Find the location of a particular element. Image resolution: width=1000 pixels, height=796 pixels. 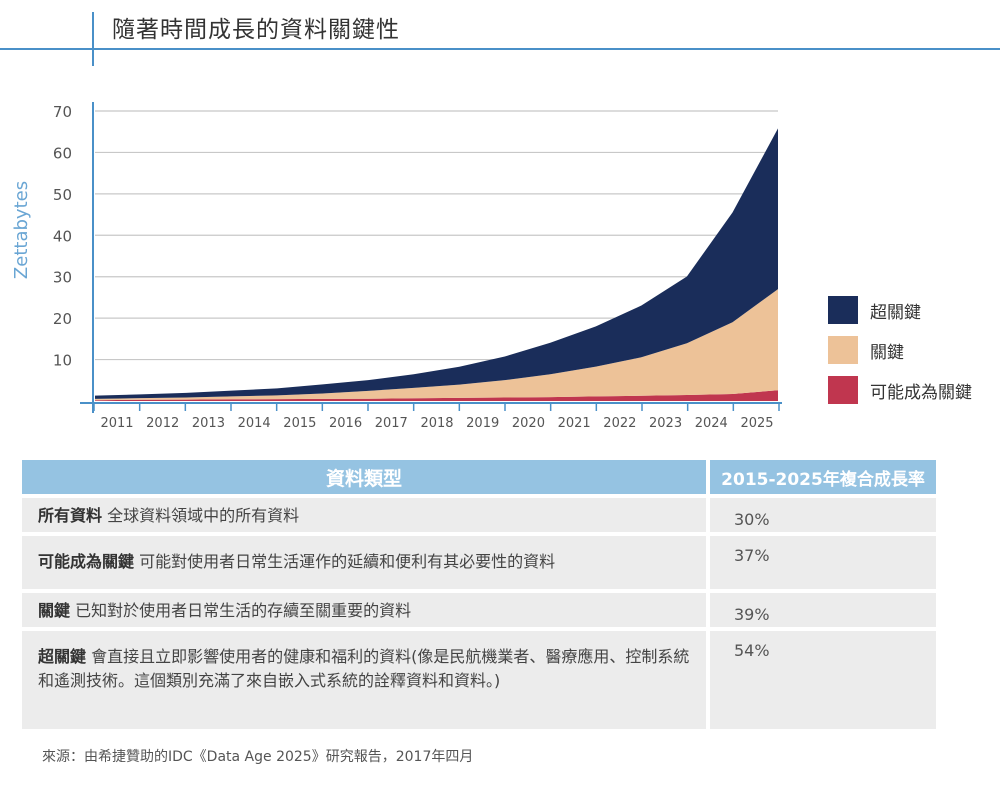

x-tick-label: 2022 is located at coordinates (619, 423).